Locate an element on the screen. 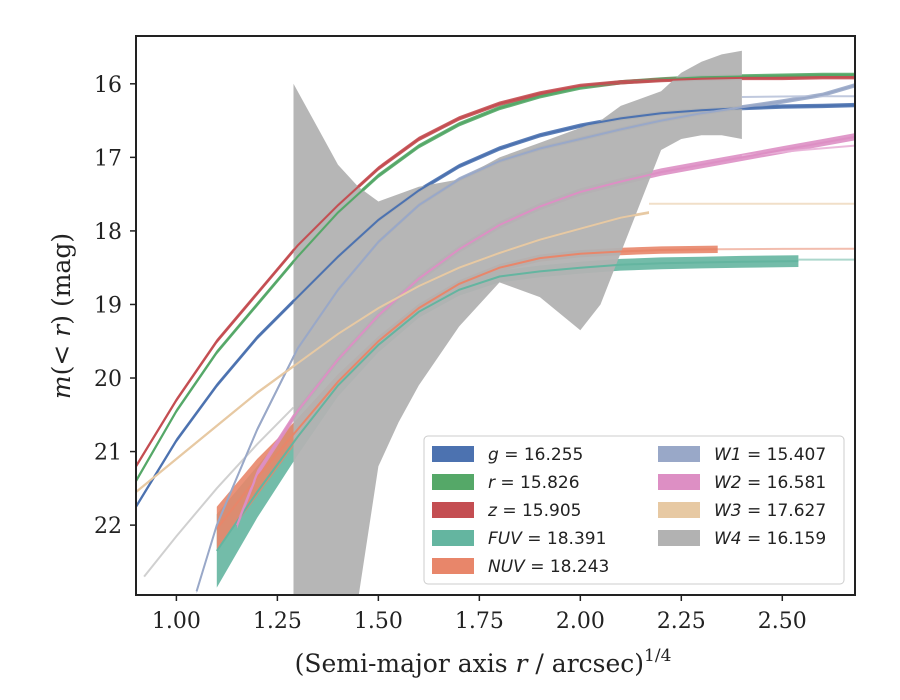  legend-box is located at coordinates (634, 510).